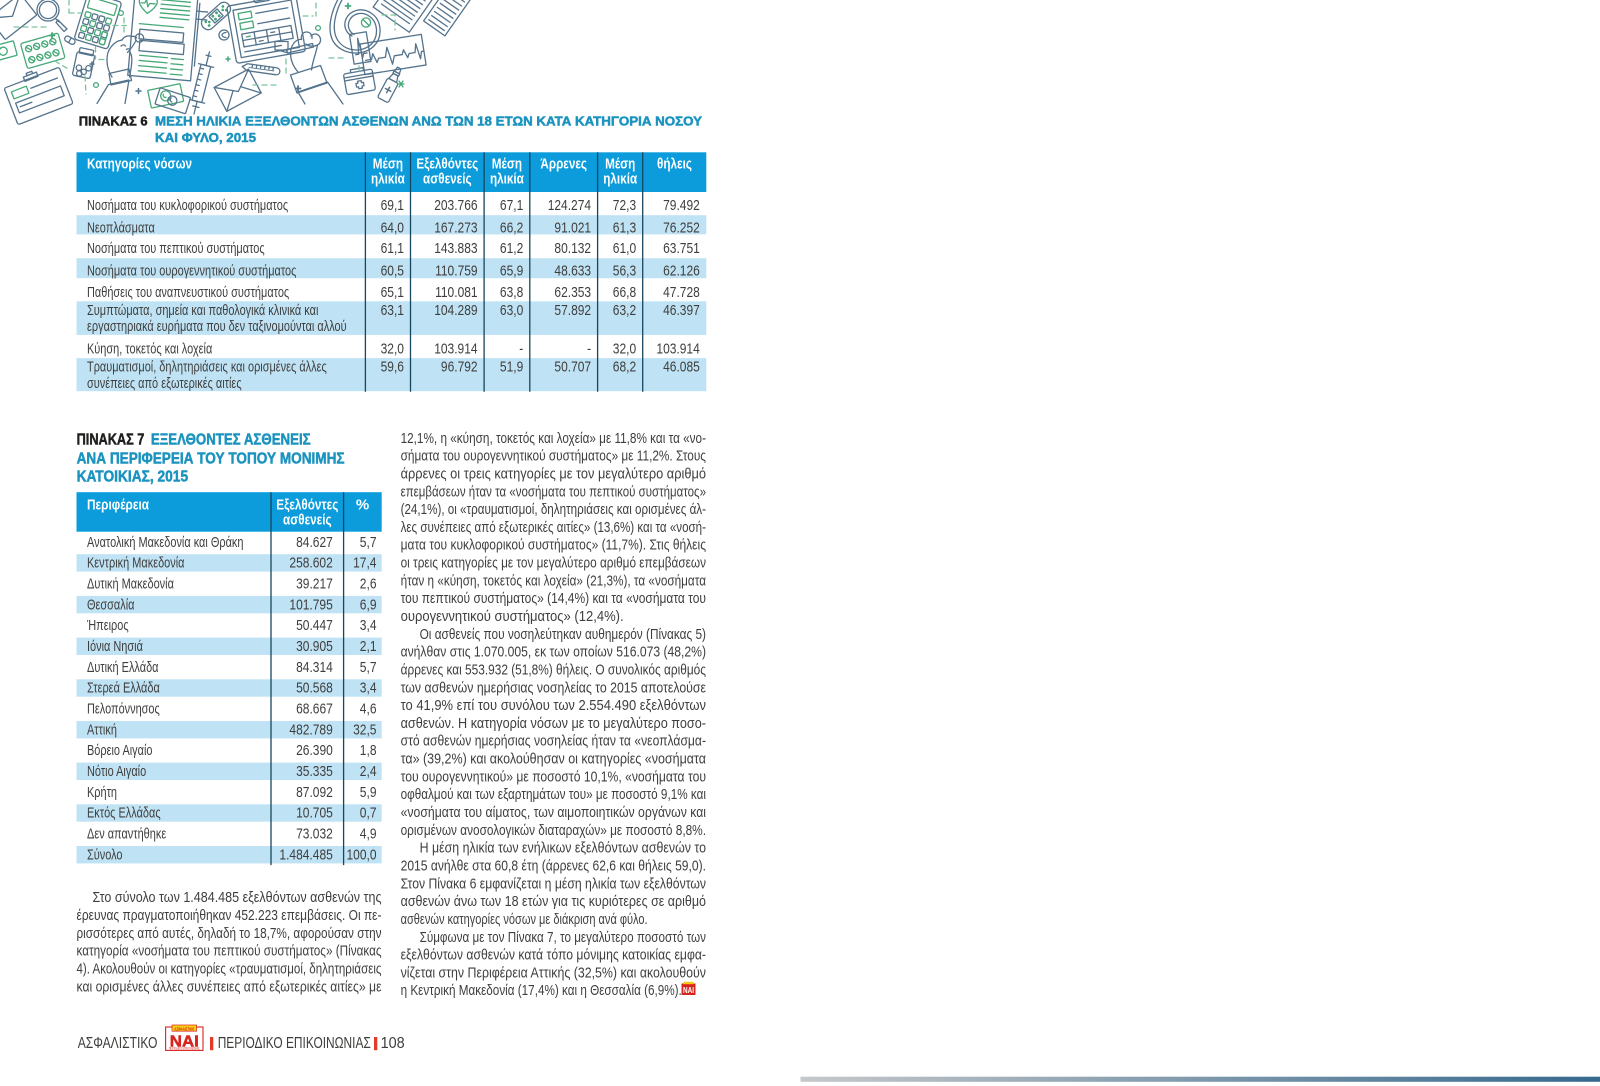 Image resolution: width=1600 pixels, height=1086 pixels. I want to click on svg-text: 61,3, so click(624, 227).